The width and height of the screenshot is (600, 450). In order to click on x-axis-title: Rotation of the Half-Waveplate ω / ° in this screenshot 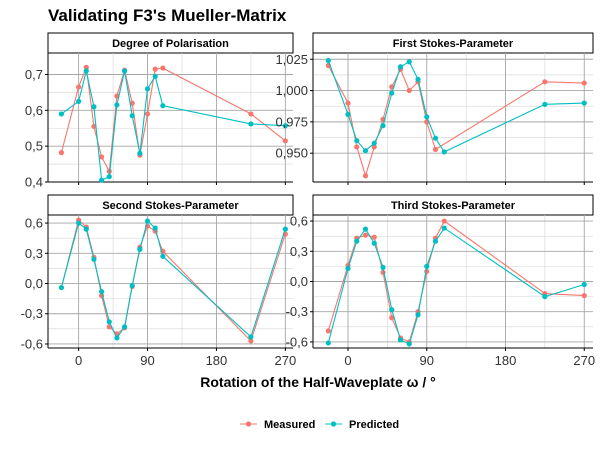, I will do `click(317, 382)`.